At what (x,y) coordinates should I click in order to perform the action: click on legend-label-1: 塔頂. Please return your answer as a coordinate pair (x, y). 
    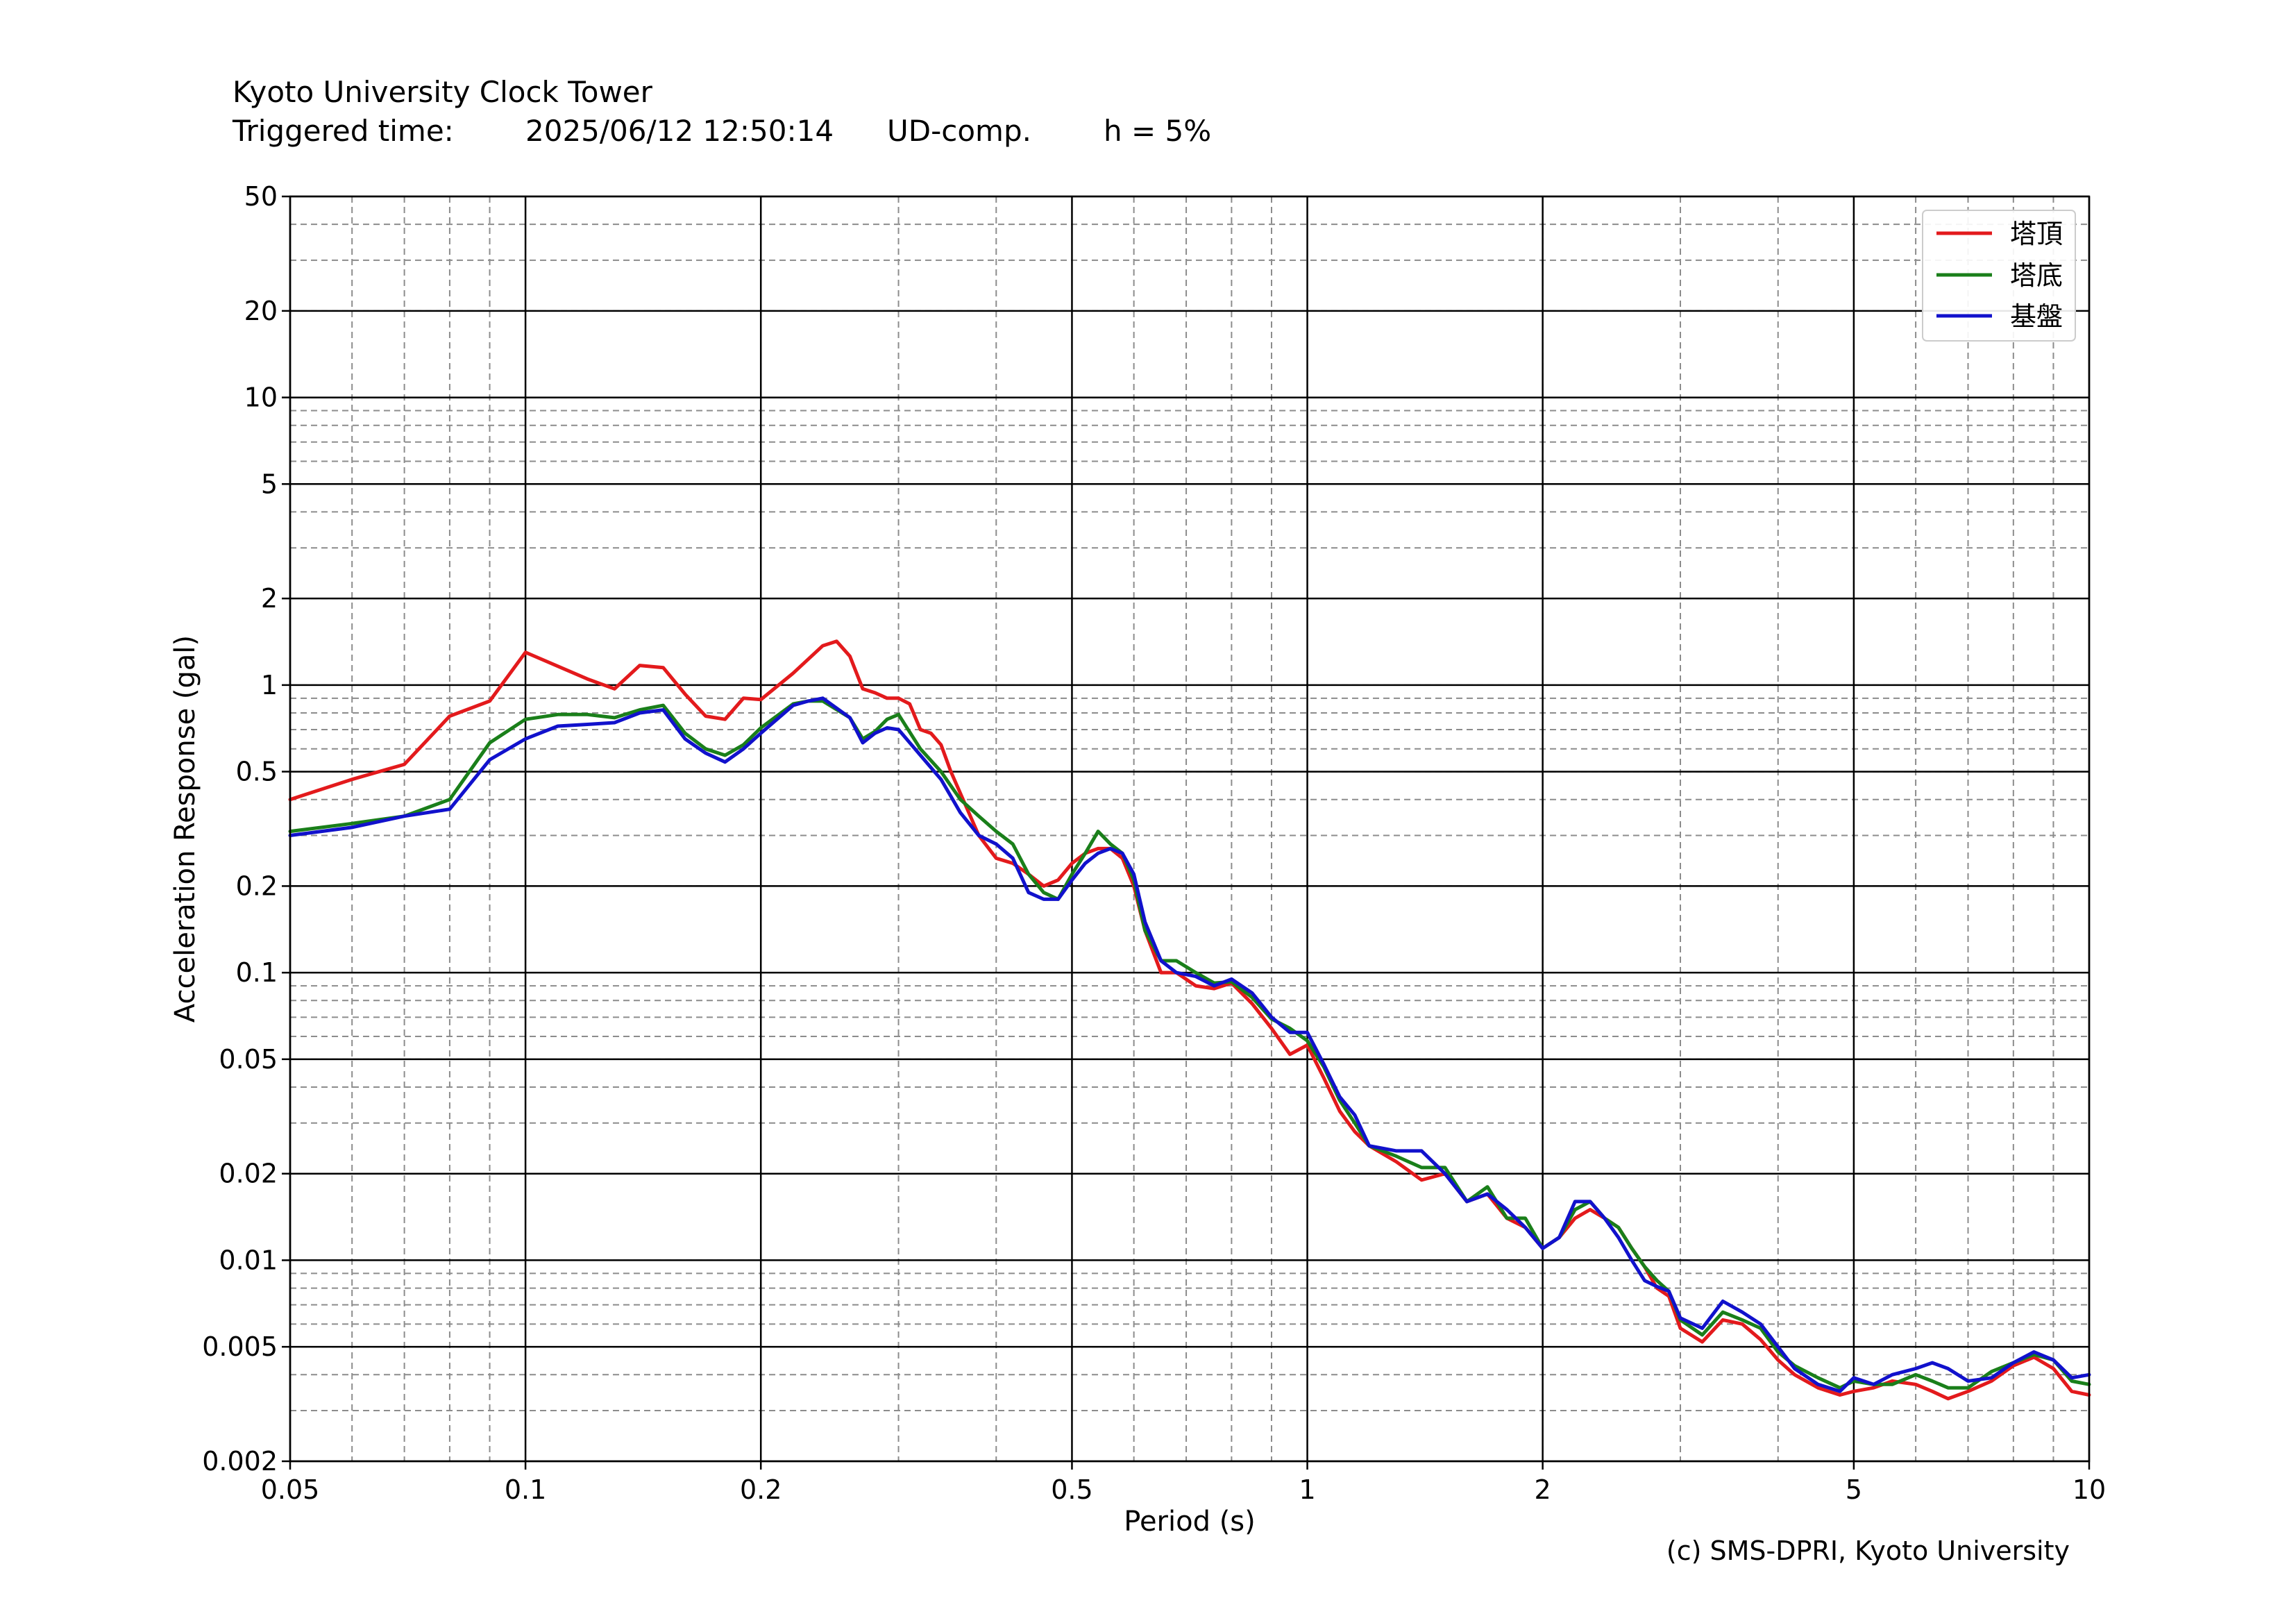
    Looking at the image, I should click on (2037, 234).